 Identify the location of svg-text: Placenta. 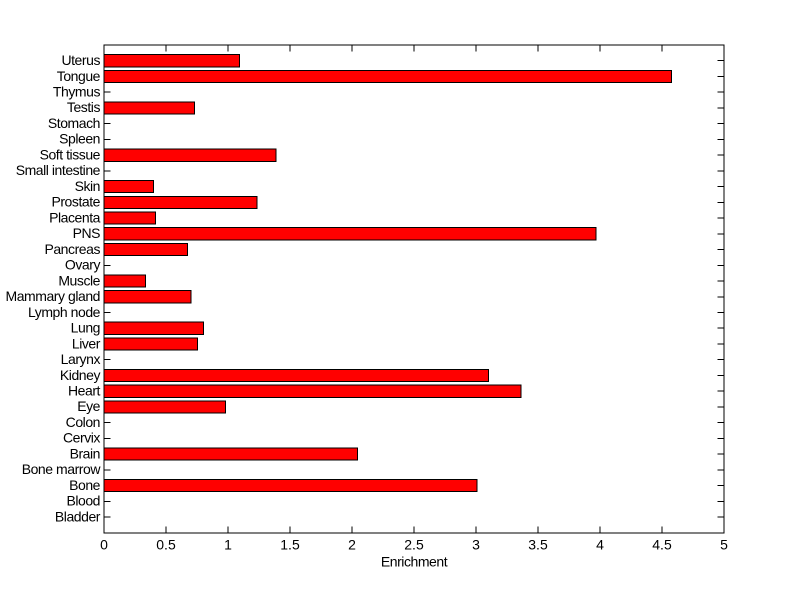
(75, 217).